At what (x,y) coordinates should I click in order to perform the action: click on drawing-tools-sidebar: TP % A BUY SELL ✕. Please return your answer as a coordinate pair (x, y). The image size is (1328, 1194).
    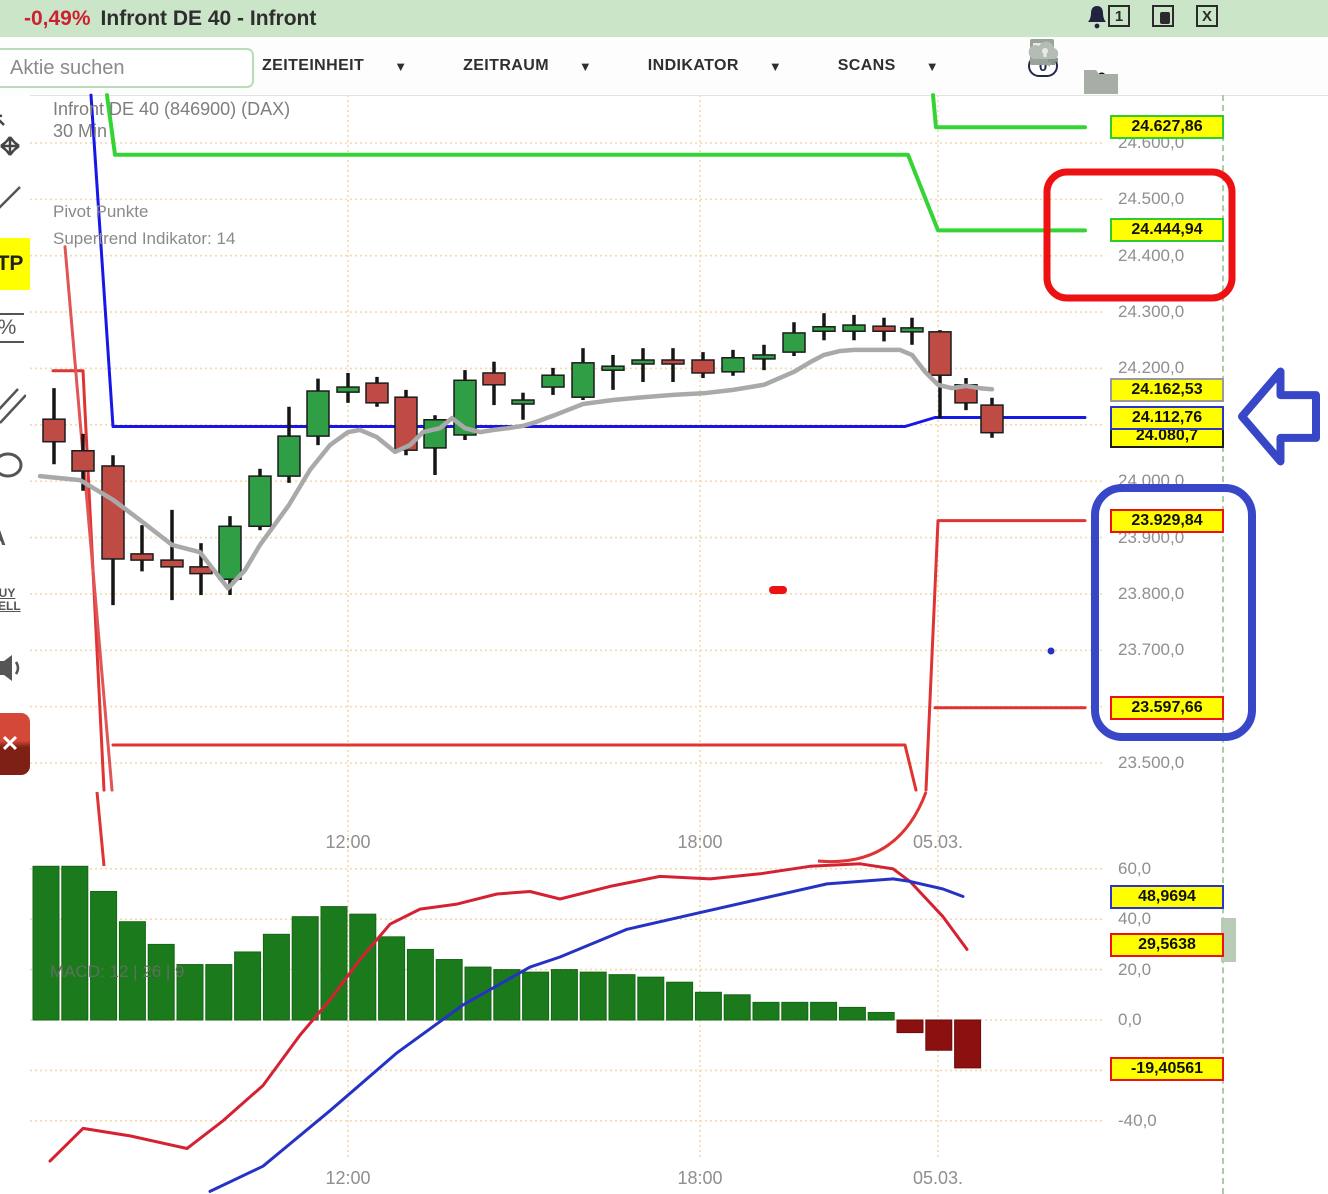
    Looking at the image, I should click on (15, 644).